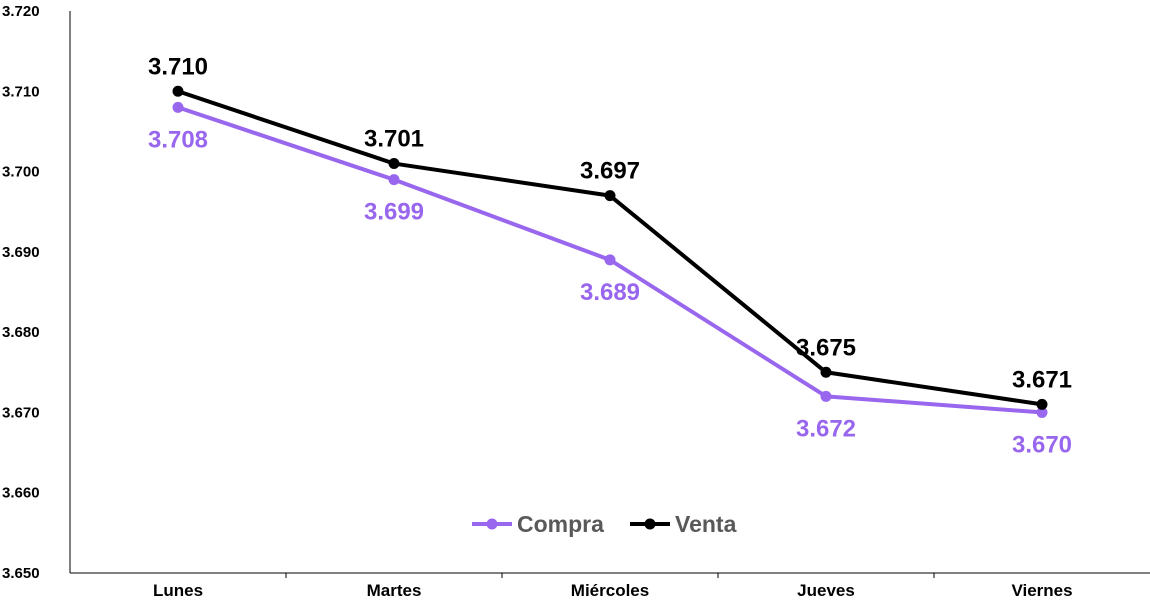 This screenshot has height=602, width=1150. Describe the element at coordinates (560, 524) in the screenshot. I see `legend-label: Compra` at that location.